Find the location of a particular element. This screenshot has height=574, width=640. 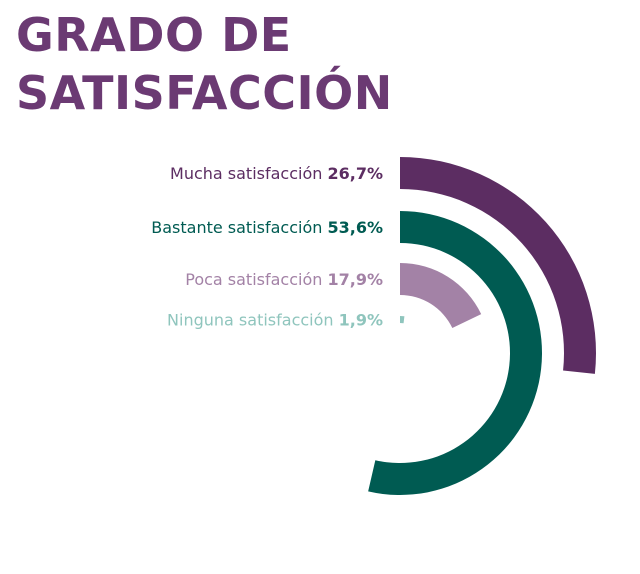

category-name-3: Poca satisfacción is located at coordinates (256, 279).